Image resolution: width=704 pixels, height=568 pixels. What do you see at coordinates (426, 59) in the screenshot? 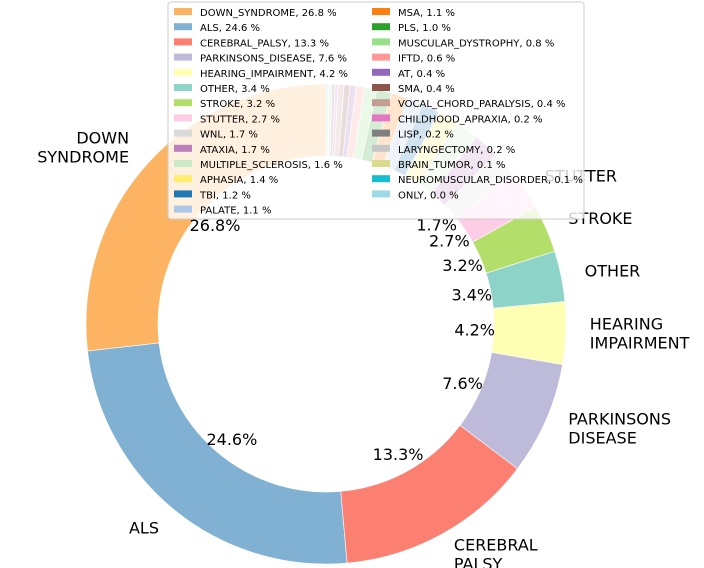
I see `legend-entry-iftd: IFTD, 0.6 %` at bounding box center [426, 59].